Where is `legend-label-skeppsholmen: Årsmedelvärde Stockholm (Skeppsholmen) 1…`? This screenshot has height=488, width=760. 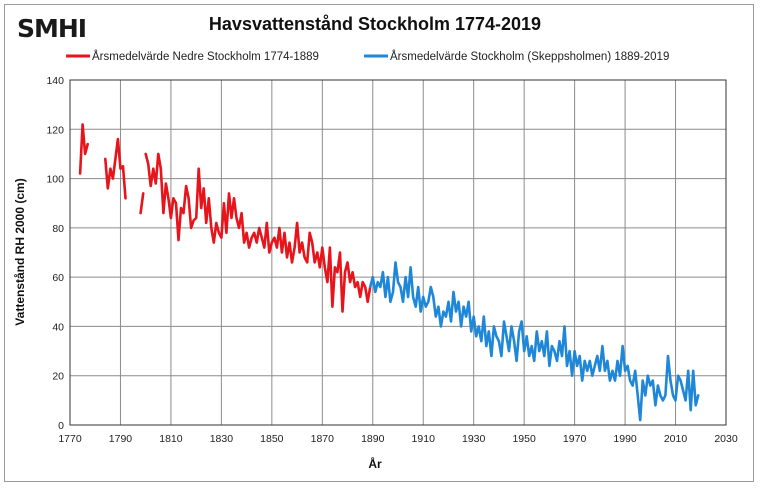 legend-label-skeppsholmen: Årsmedelvärde Stockholm (Skeppsholmen) 1… is located at coordinates (529, 56).